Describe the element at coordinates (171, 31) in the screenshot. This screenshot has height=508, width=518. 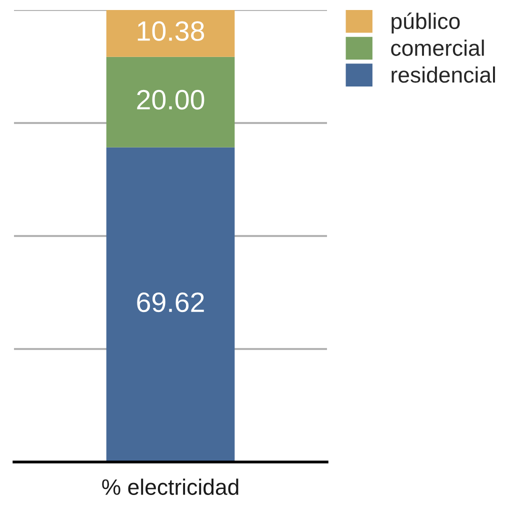
I see `data-label: 10.38` at that location.